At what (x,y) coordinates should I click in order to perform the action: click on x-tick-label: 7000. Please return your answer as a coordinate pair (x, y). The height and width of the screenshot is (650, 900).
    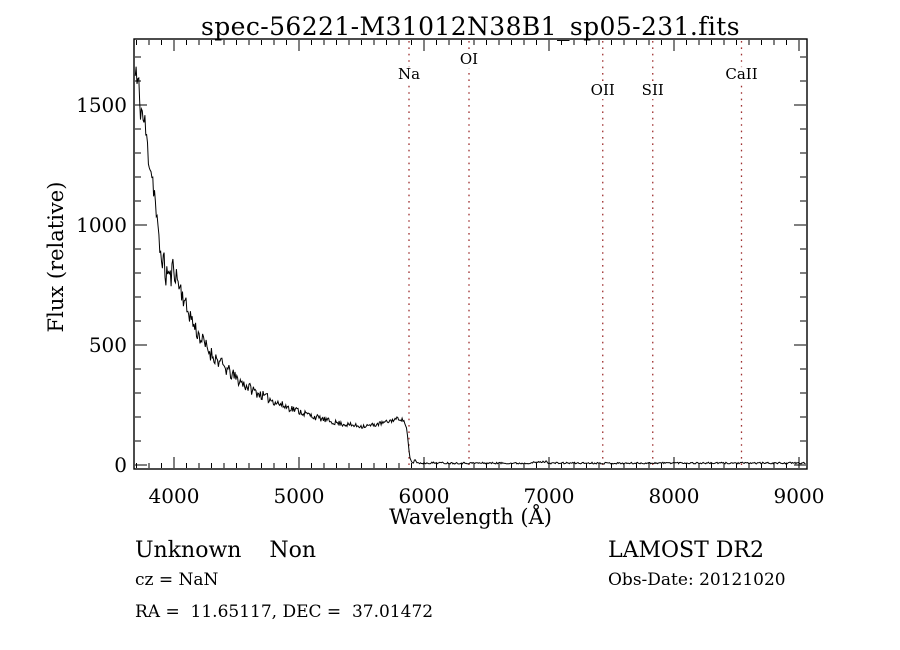
    Looking at the image, I should click on (549, 496).